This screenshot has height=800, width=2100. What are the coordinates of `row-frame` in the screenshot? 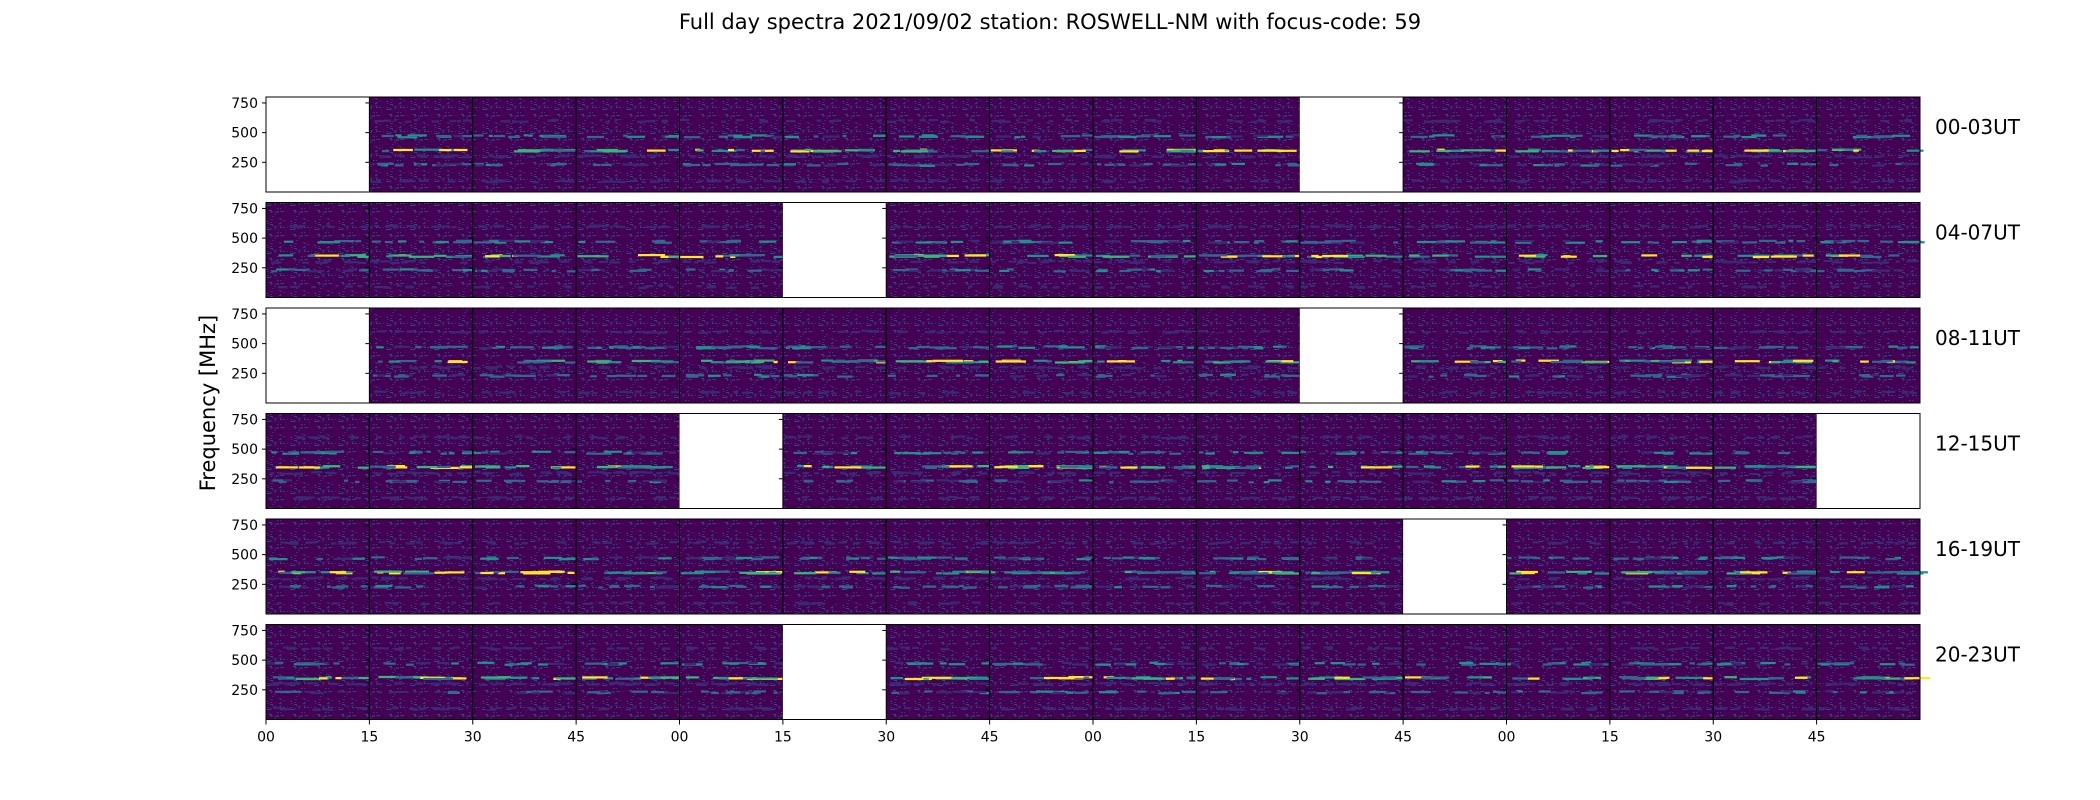 It's located at (1093, 355).